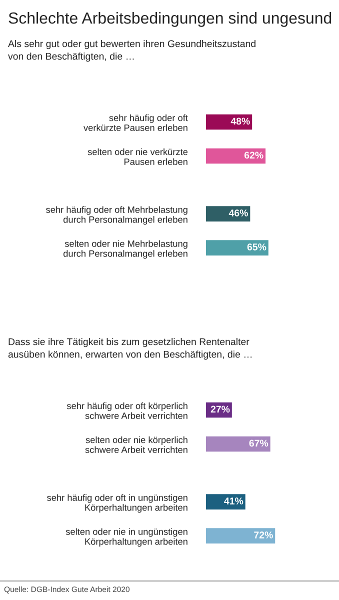  Describe the element at coordinates (254, 155) in the screenshot. I see `data-label: 62%` at that location.